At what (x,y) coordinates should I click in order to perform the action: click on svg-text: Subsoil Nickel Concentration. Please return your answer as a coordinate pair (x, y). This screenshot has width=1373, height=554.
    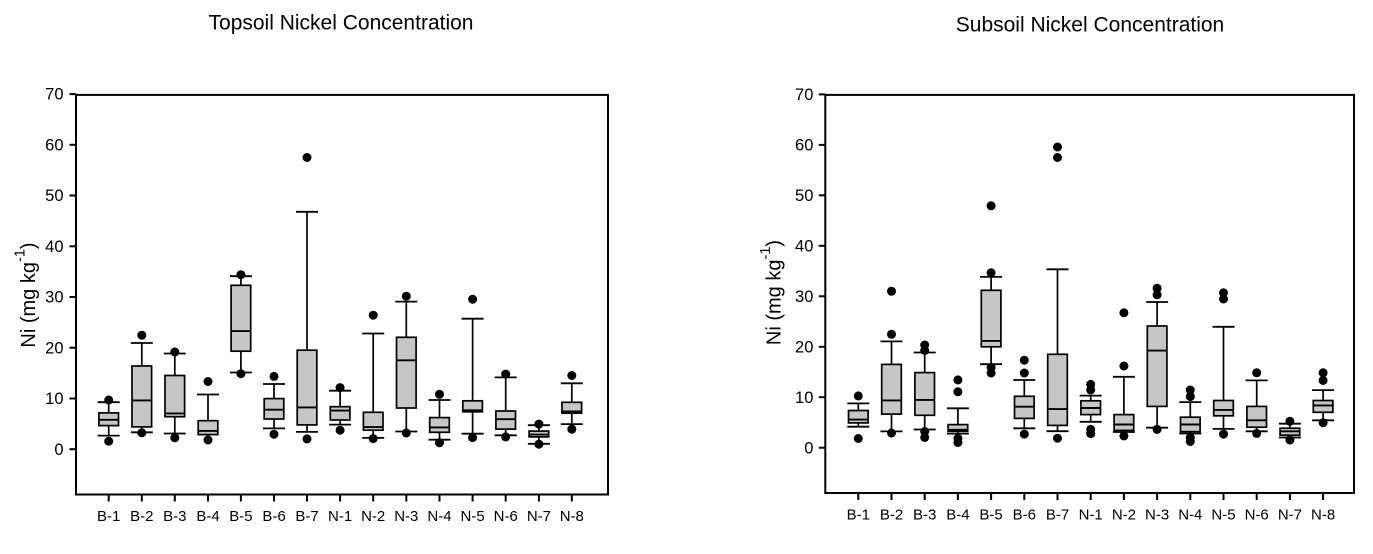
    Looking at the image, I should click on (1090, 25).